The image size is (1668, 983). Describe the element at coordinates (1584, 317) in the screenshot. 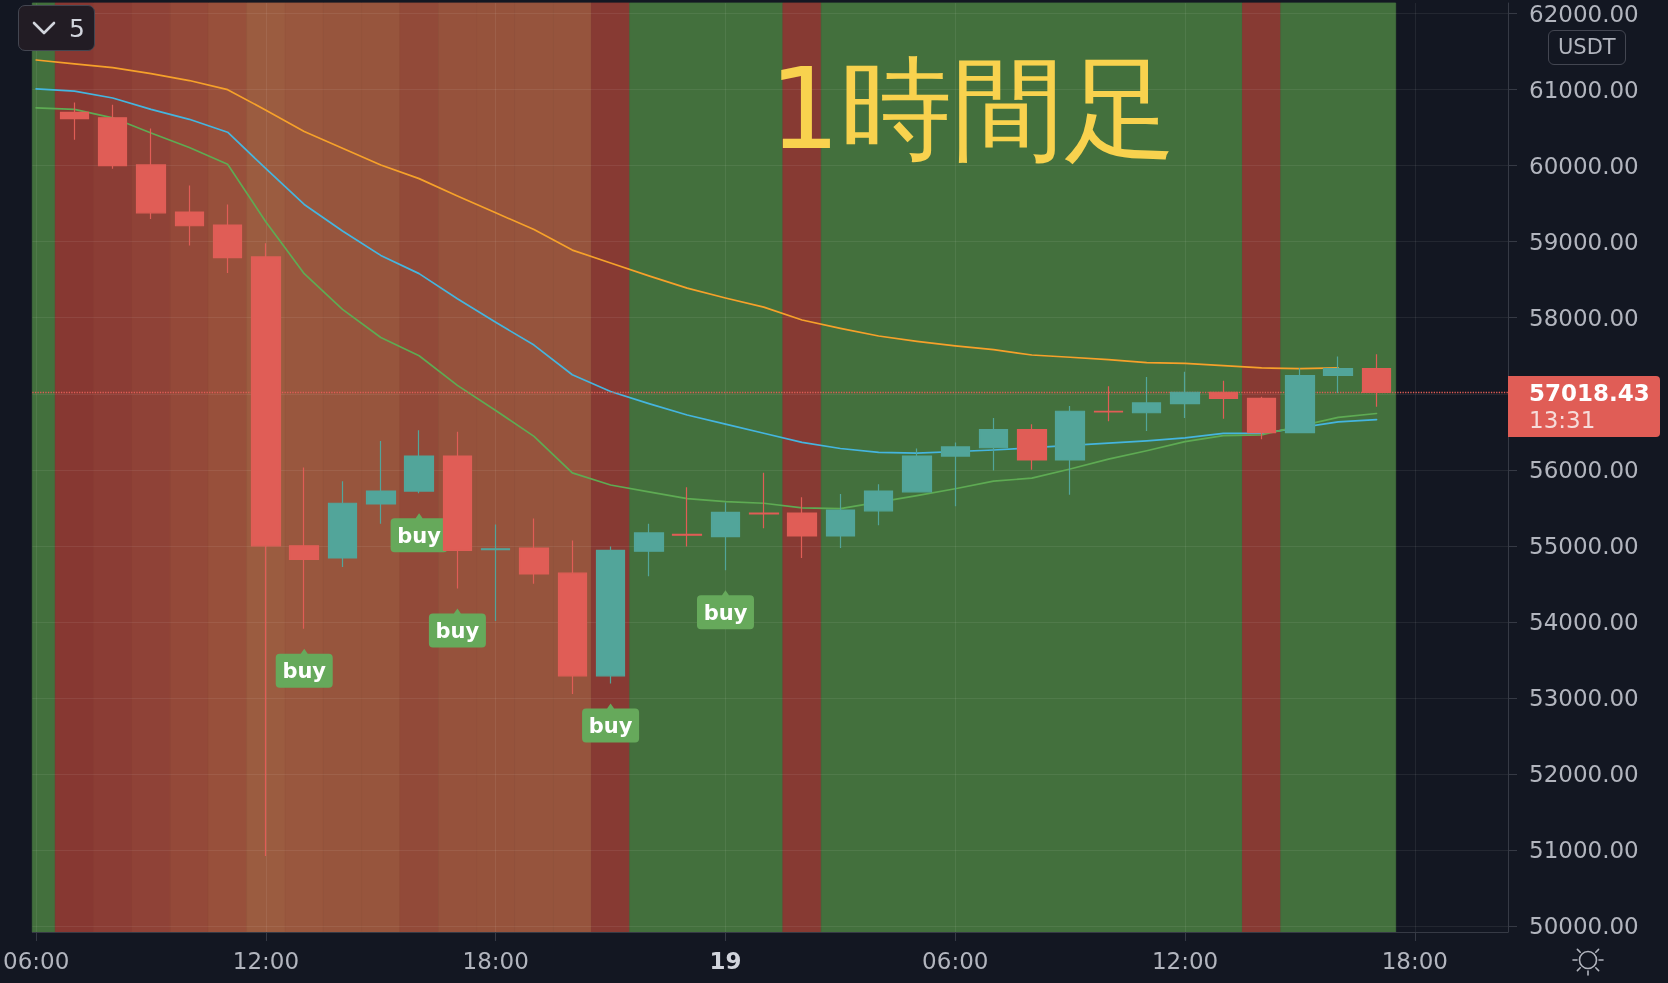

I see `y-tick-label: 58000.00` at that location.